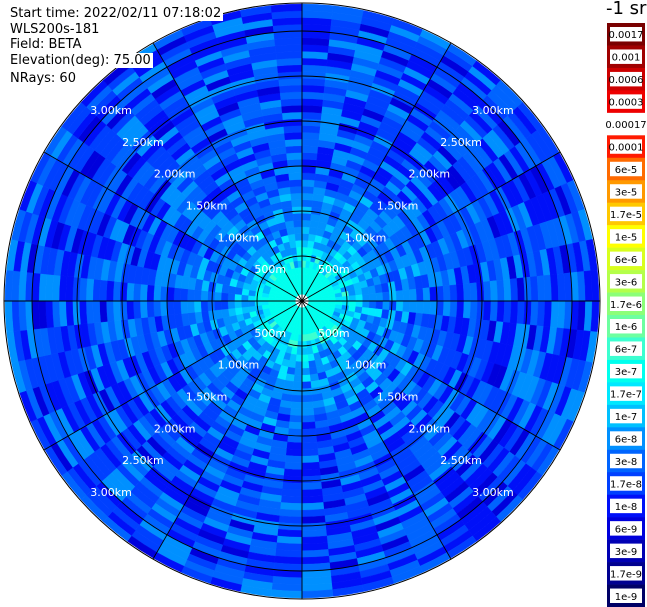 The width and height of the screenshot is (647, 607). Describe the element at coordinates (626, 9) in the screenshot. I see `colorbar-unit-label: -1 sr` at that location.